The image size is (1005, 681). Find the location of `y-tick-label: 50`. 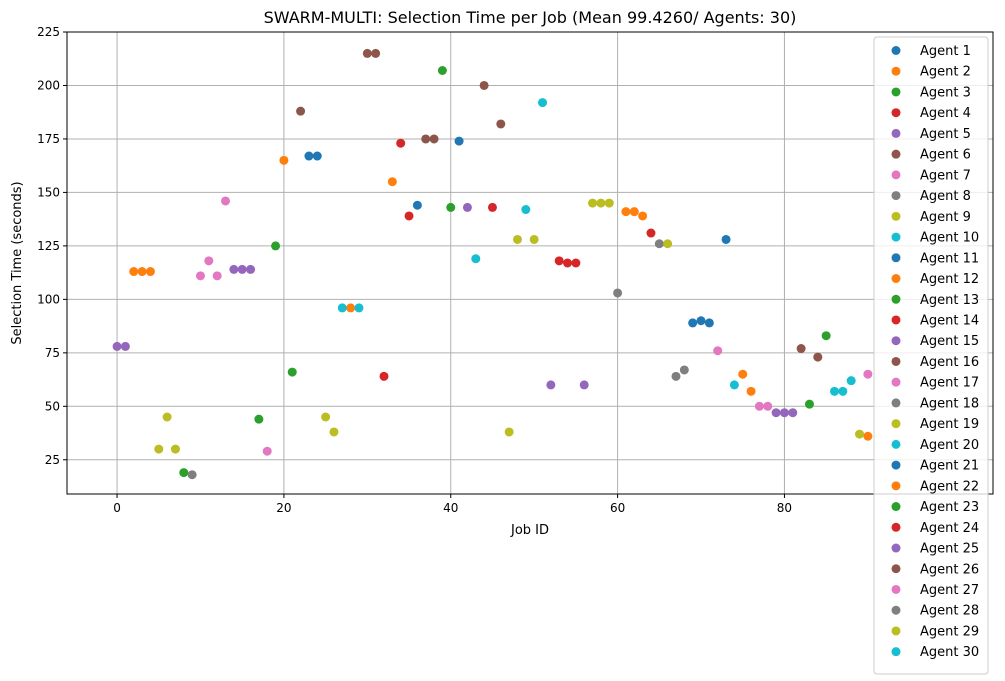

y-tick-label: 50 is located at coordinates (52, 406).